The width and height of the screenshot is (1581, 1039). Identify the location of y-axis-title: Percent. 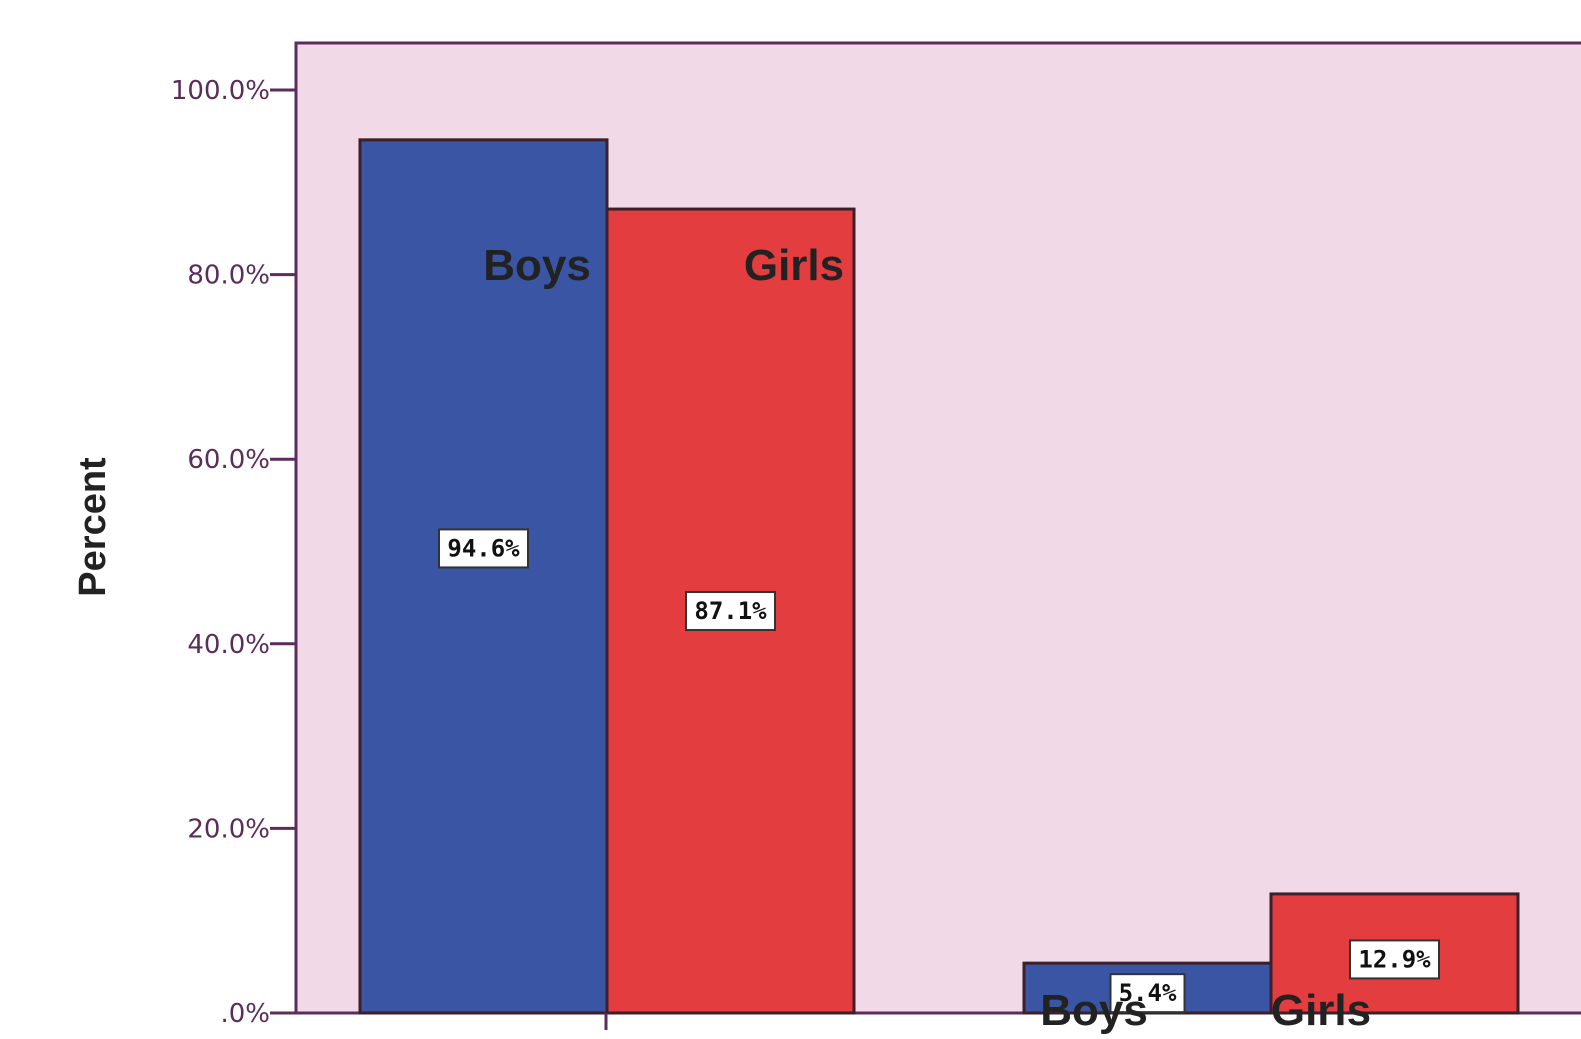
(93, 527).